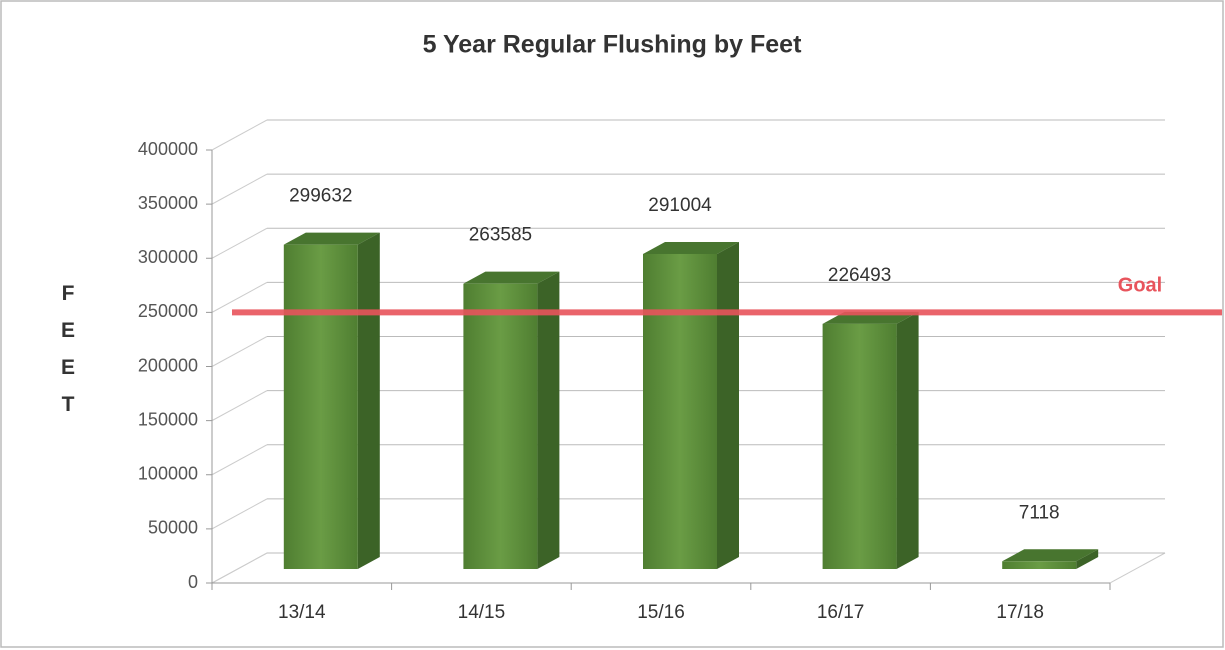  I want to click on x-tick-label: 16/17, so click(841, 612).